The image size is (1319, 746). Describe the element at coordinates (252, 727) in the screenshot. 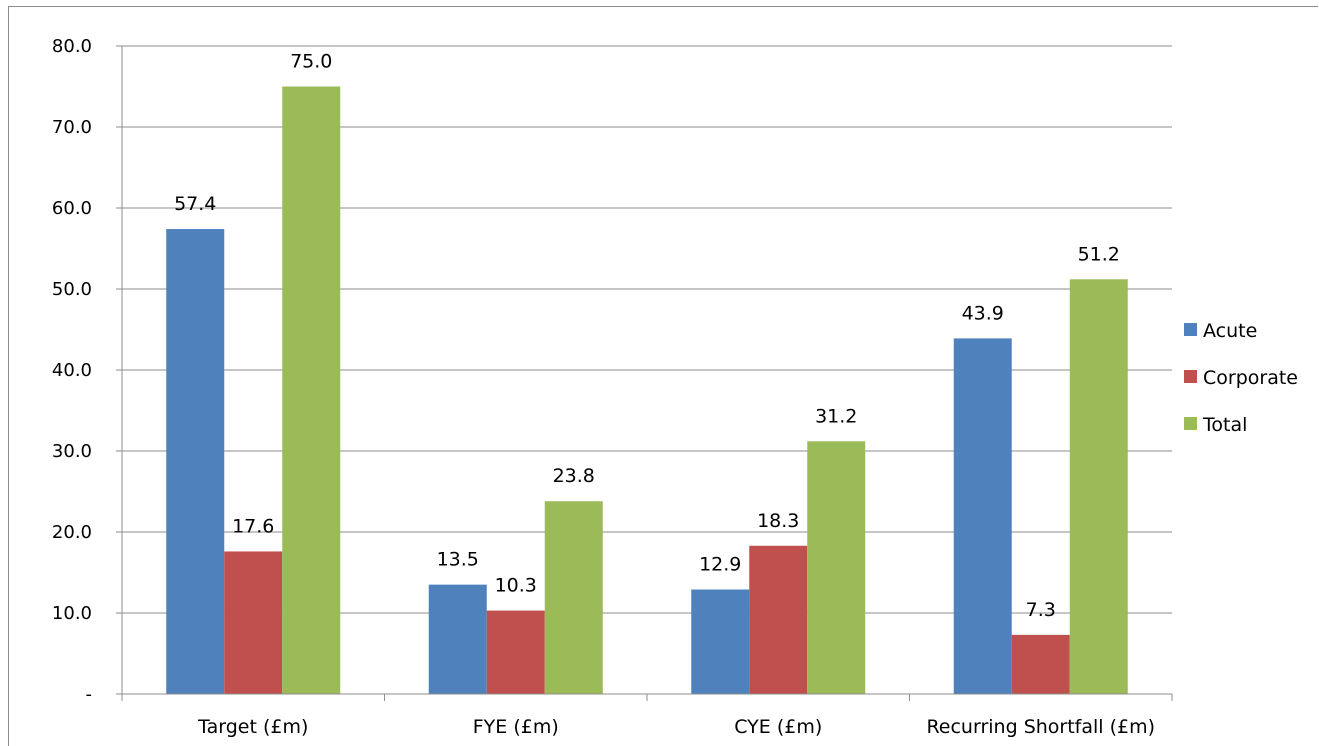

I see `x-tick-label: Target (£m)` at that location.